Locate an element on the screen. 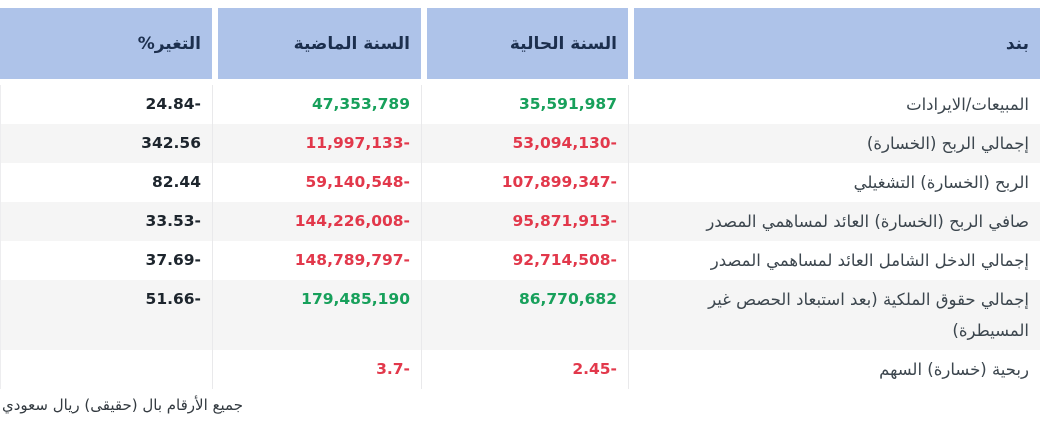 Image resolution: width=1040 pixels, height=427 pixels. previous-year-value: 47,353,789 is located at coordinates (316, 104).